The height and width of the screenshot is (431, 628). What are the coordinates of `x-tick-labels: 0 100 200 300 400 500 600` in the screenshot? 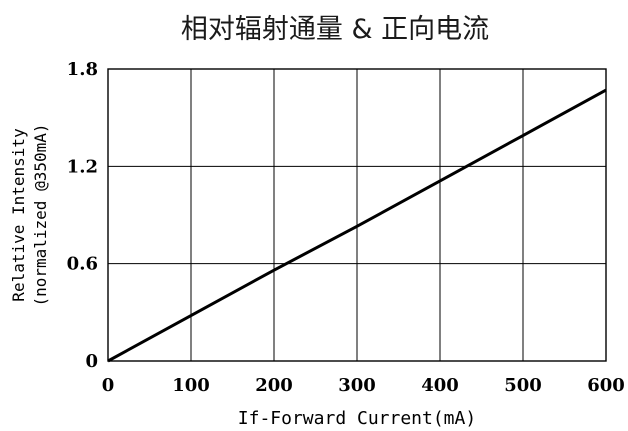 It's located at (363, 385).